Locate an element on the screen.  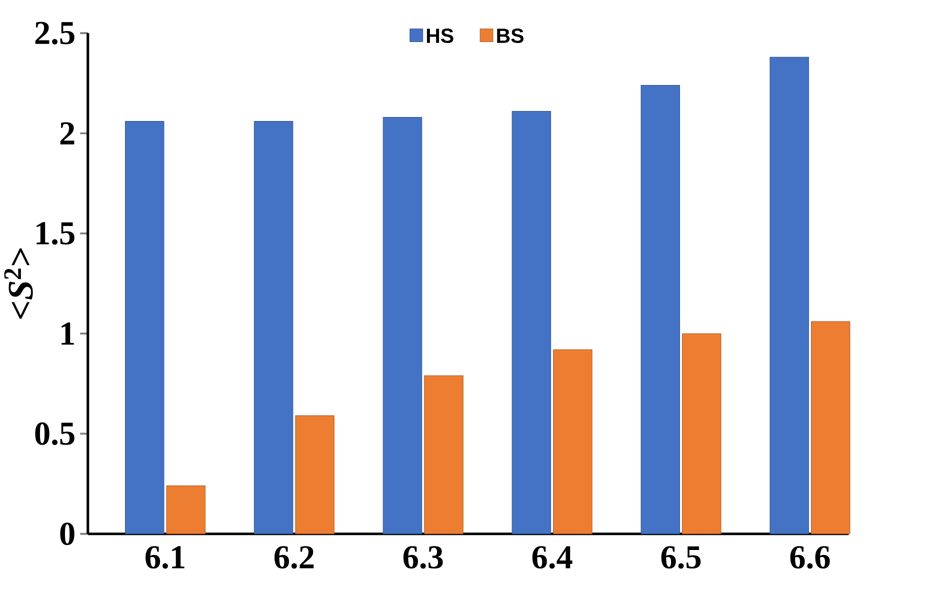
x-tick-label: 6.2 is located at coordinates (294, 557).